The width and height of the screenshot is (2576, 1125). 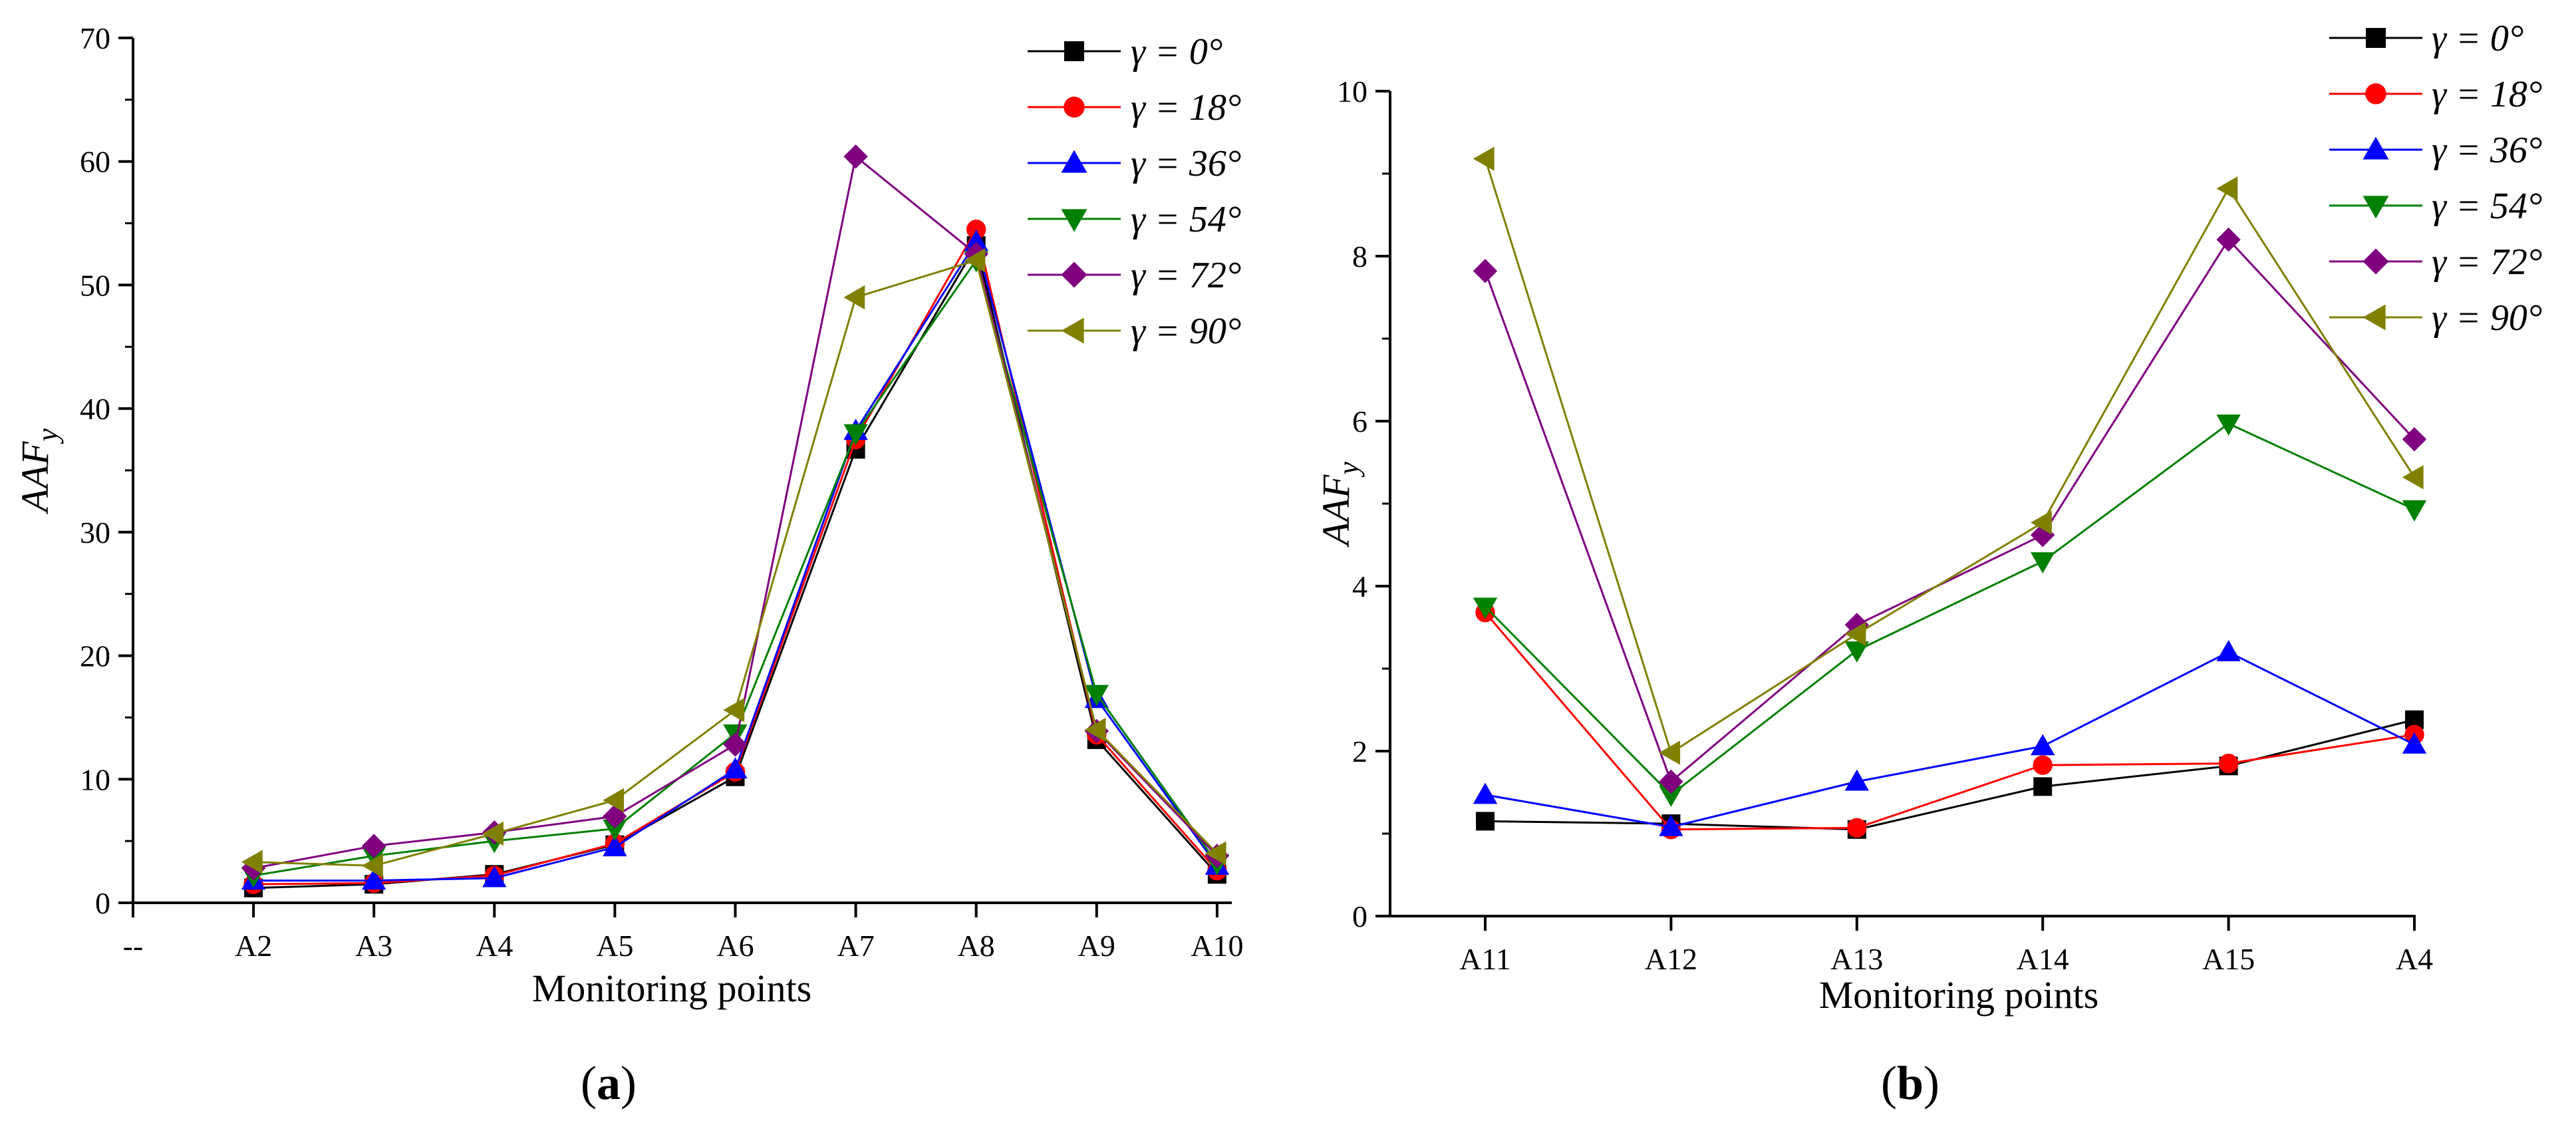 What do you see at coordinates (1359, 421) in the screenshot?
I see `y-tick-label: 6` at bounding box center [1359, 421].